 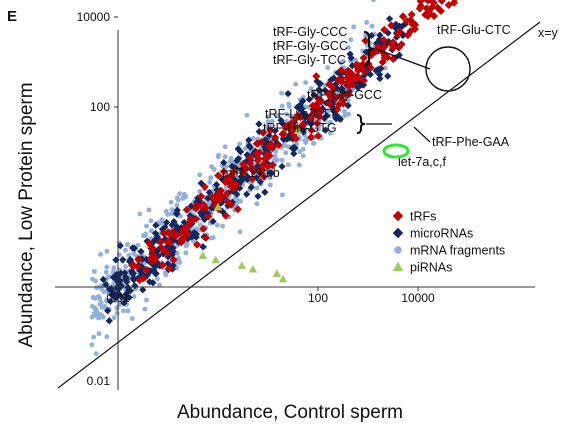 I want to click on legend: tRFs microRNAs mRNA fragments piRNAs, so click(x=448, y=242).